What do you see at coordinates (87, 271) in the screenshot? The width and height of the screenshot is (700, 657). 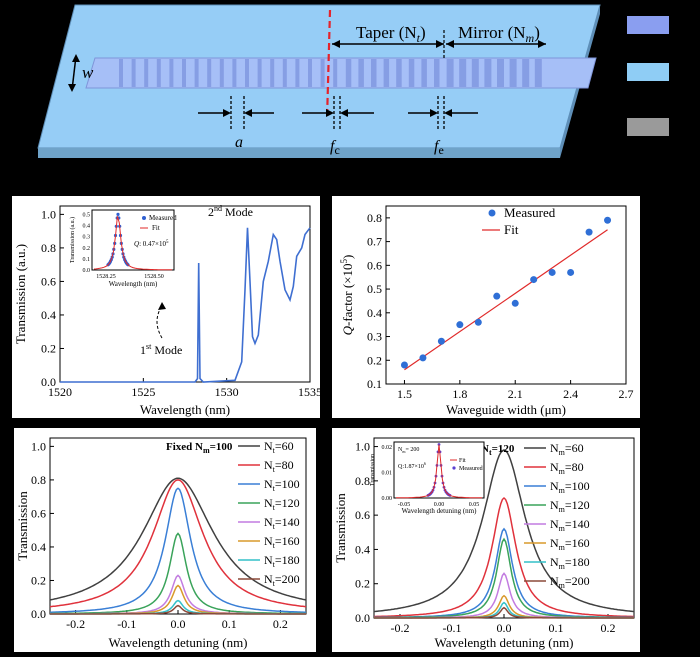 I see `inset-y-tick-label: 0.0` at bounding box center [87, 271].